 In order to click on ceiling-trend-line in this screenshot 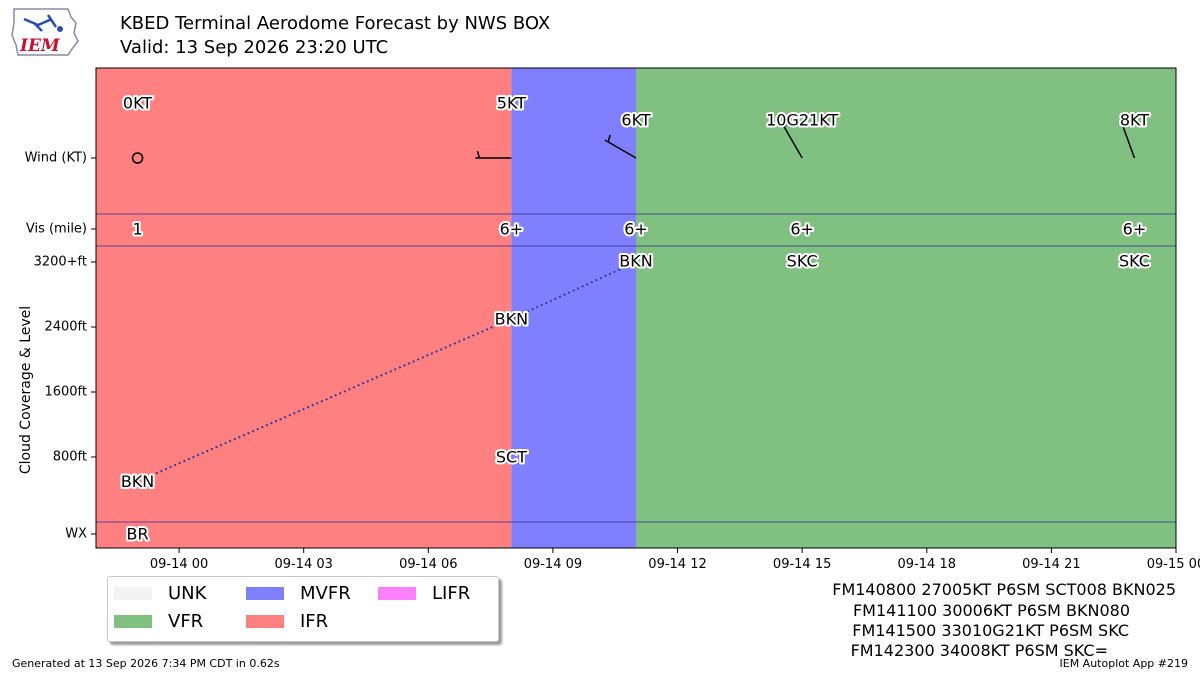, I will do `click(387, 372)`.